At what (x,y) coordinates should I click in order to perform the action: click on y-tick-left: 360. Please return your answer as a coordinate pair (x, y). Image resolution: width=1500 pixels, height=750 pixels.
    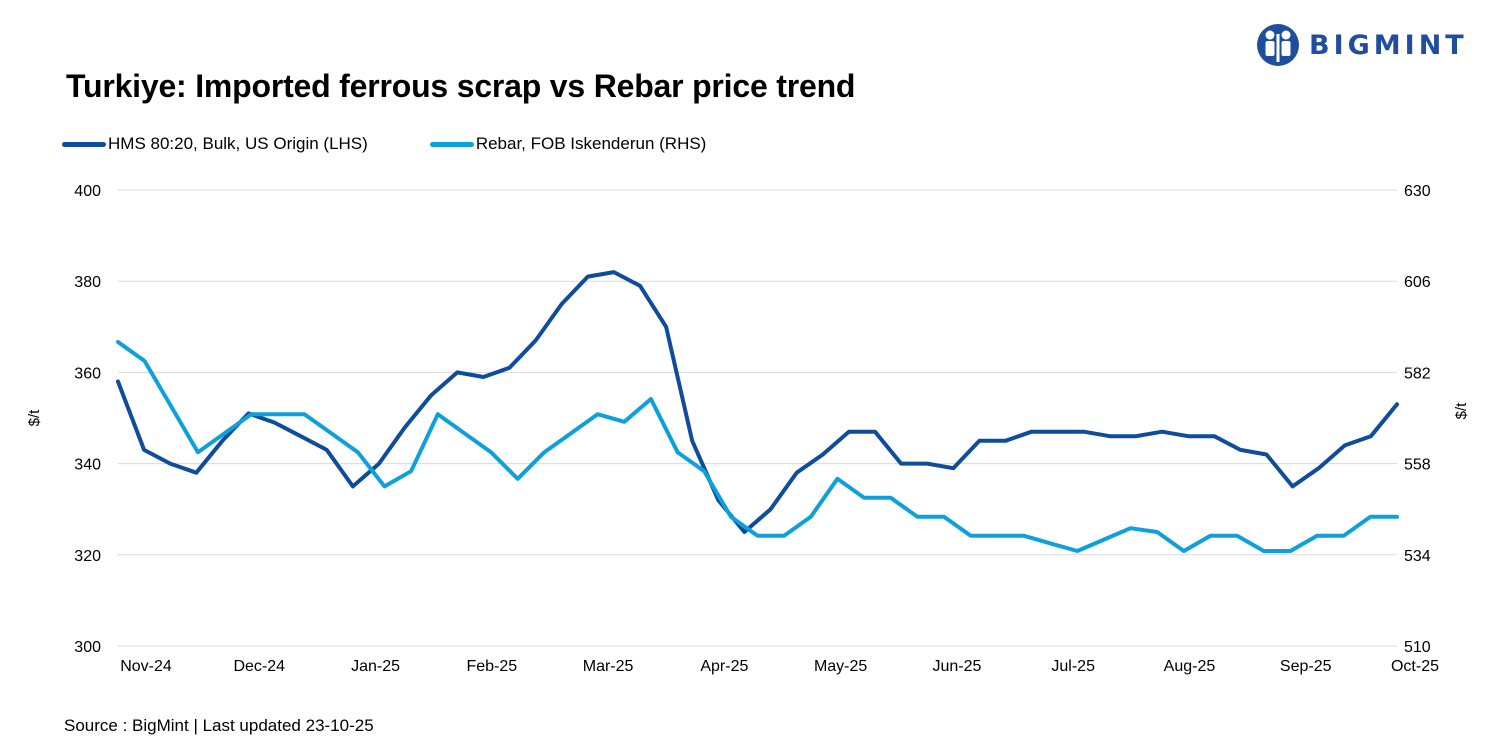
    Looking at the image, I should click on (87, 373).